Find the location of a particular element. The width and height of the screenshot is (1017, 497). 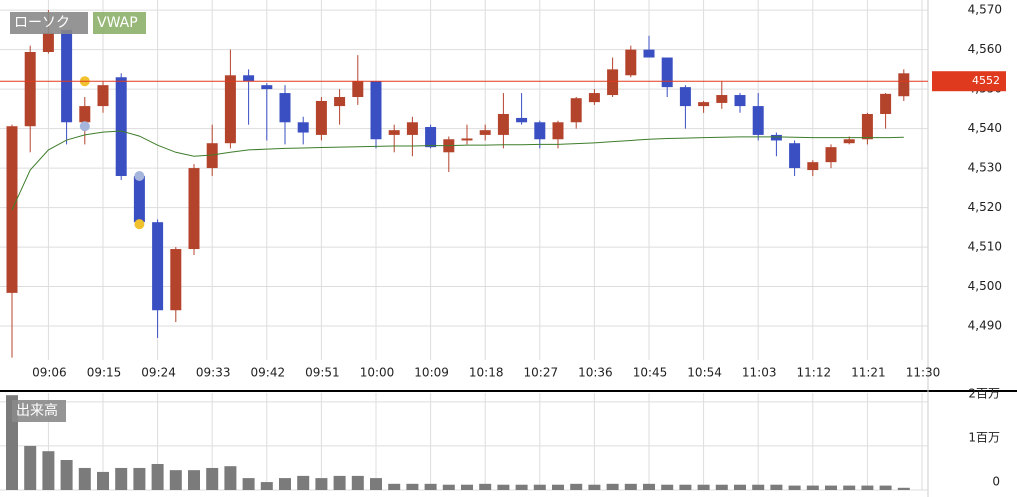

x-tick-label: 11:30 is located at coordinates (923, 373).